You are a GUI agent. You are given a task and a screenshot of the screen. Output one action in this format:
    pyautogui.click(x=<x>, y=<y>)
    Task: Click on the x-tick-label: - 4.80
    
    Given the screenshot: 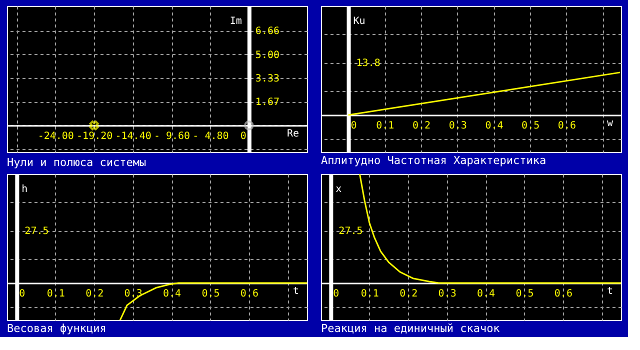 What is the action you would take?
    pyautogui.click(x=210, y=136)
    